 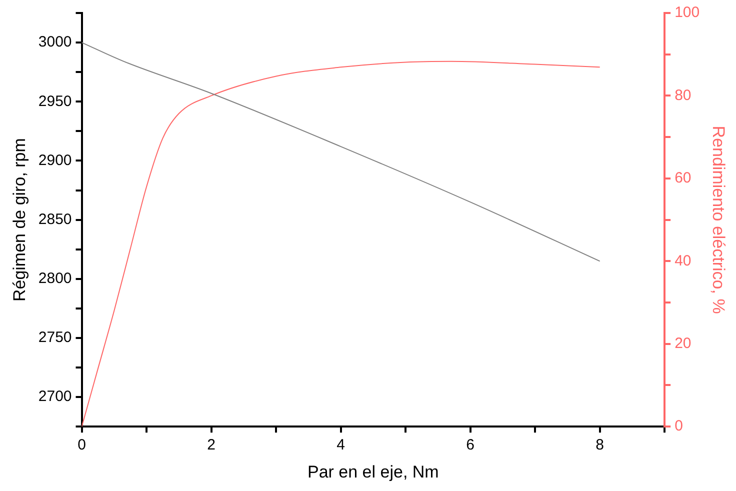 What do you see at coordinates (55, 101) in the screenshot?
I see `y-tick-label: 2950` at bounding box center [55, 101].